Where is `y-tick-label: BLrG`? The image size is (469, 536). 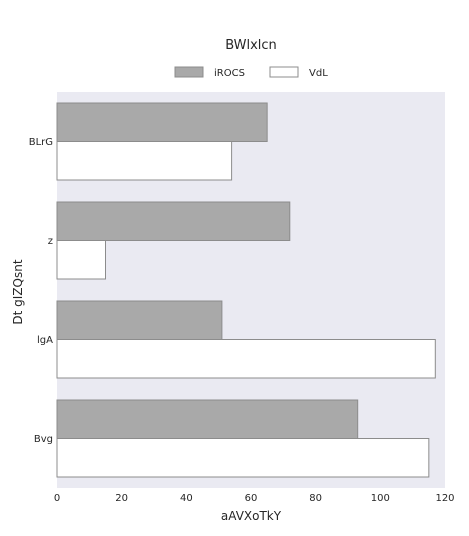
y-tick-label: BLrG is located at coordinates (41, 142).